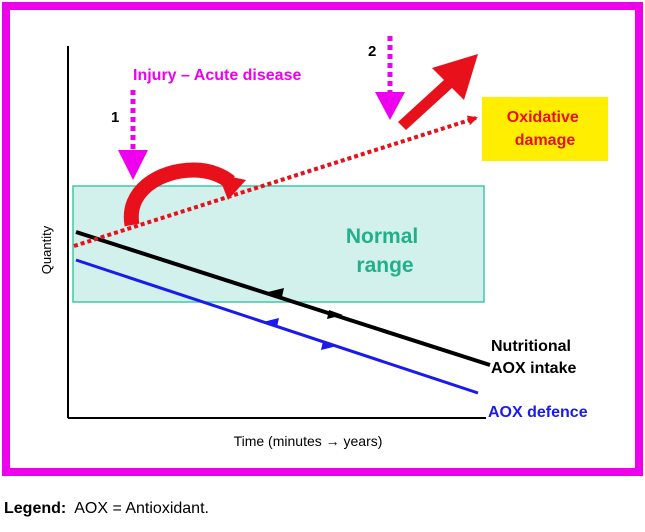 Image resolution: width=645 pixels, height=532 pixels. Describe the element at coordinates (390, 78) in the screenshot. I see `marker-2-down-arrow-icon` at that location.